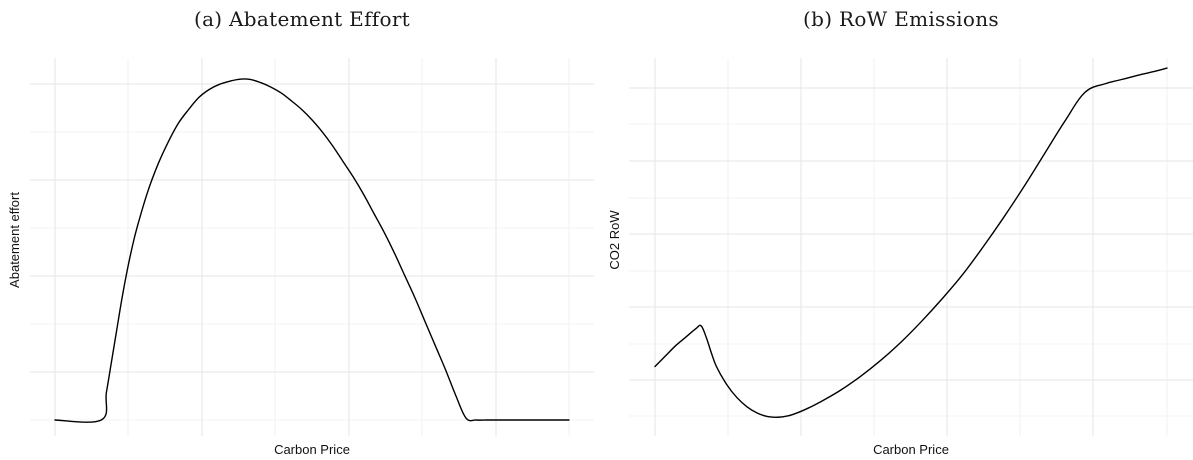 The width and height of the screenshot is (1193, 460). Describe the element at coordinates (614, 240) in the screenshot. I see `y-axis-label-b: CO2 RoW` at that location.